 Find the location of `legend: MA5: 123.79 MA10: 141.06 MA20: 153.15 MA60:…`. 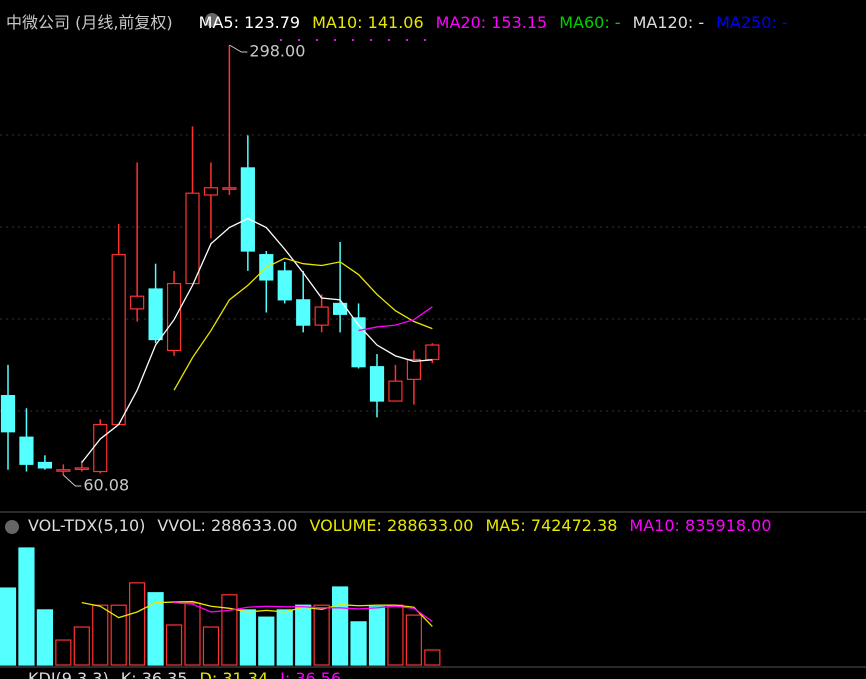

legend: MA5: 123.79 MA10: 141.06 MA20: 153.15 MA60:… is located at coordinates (499, 22).